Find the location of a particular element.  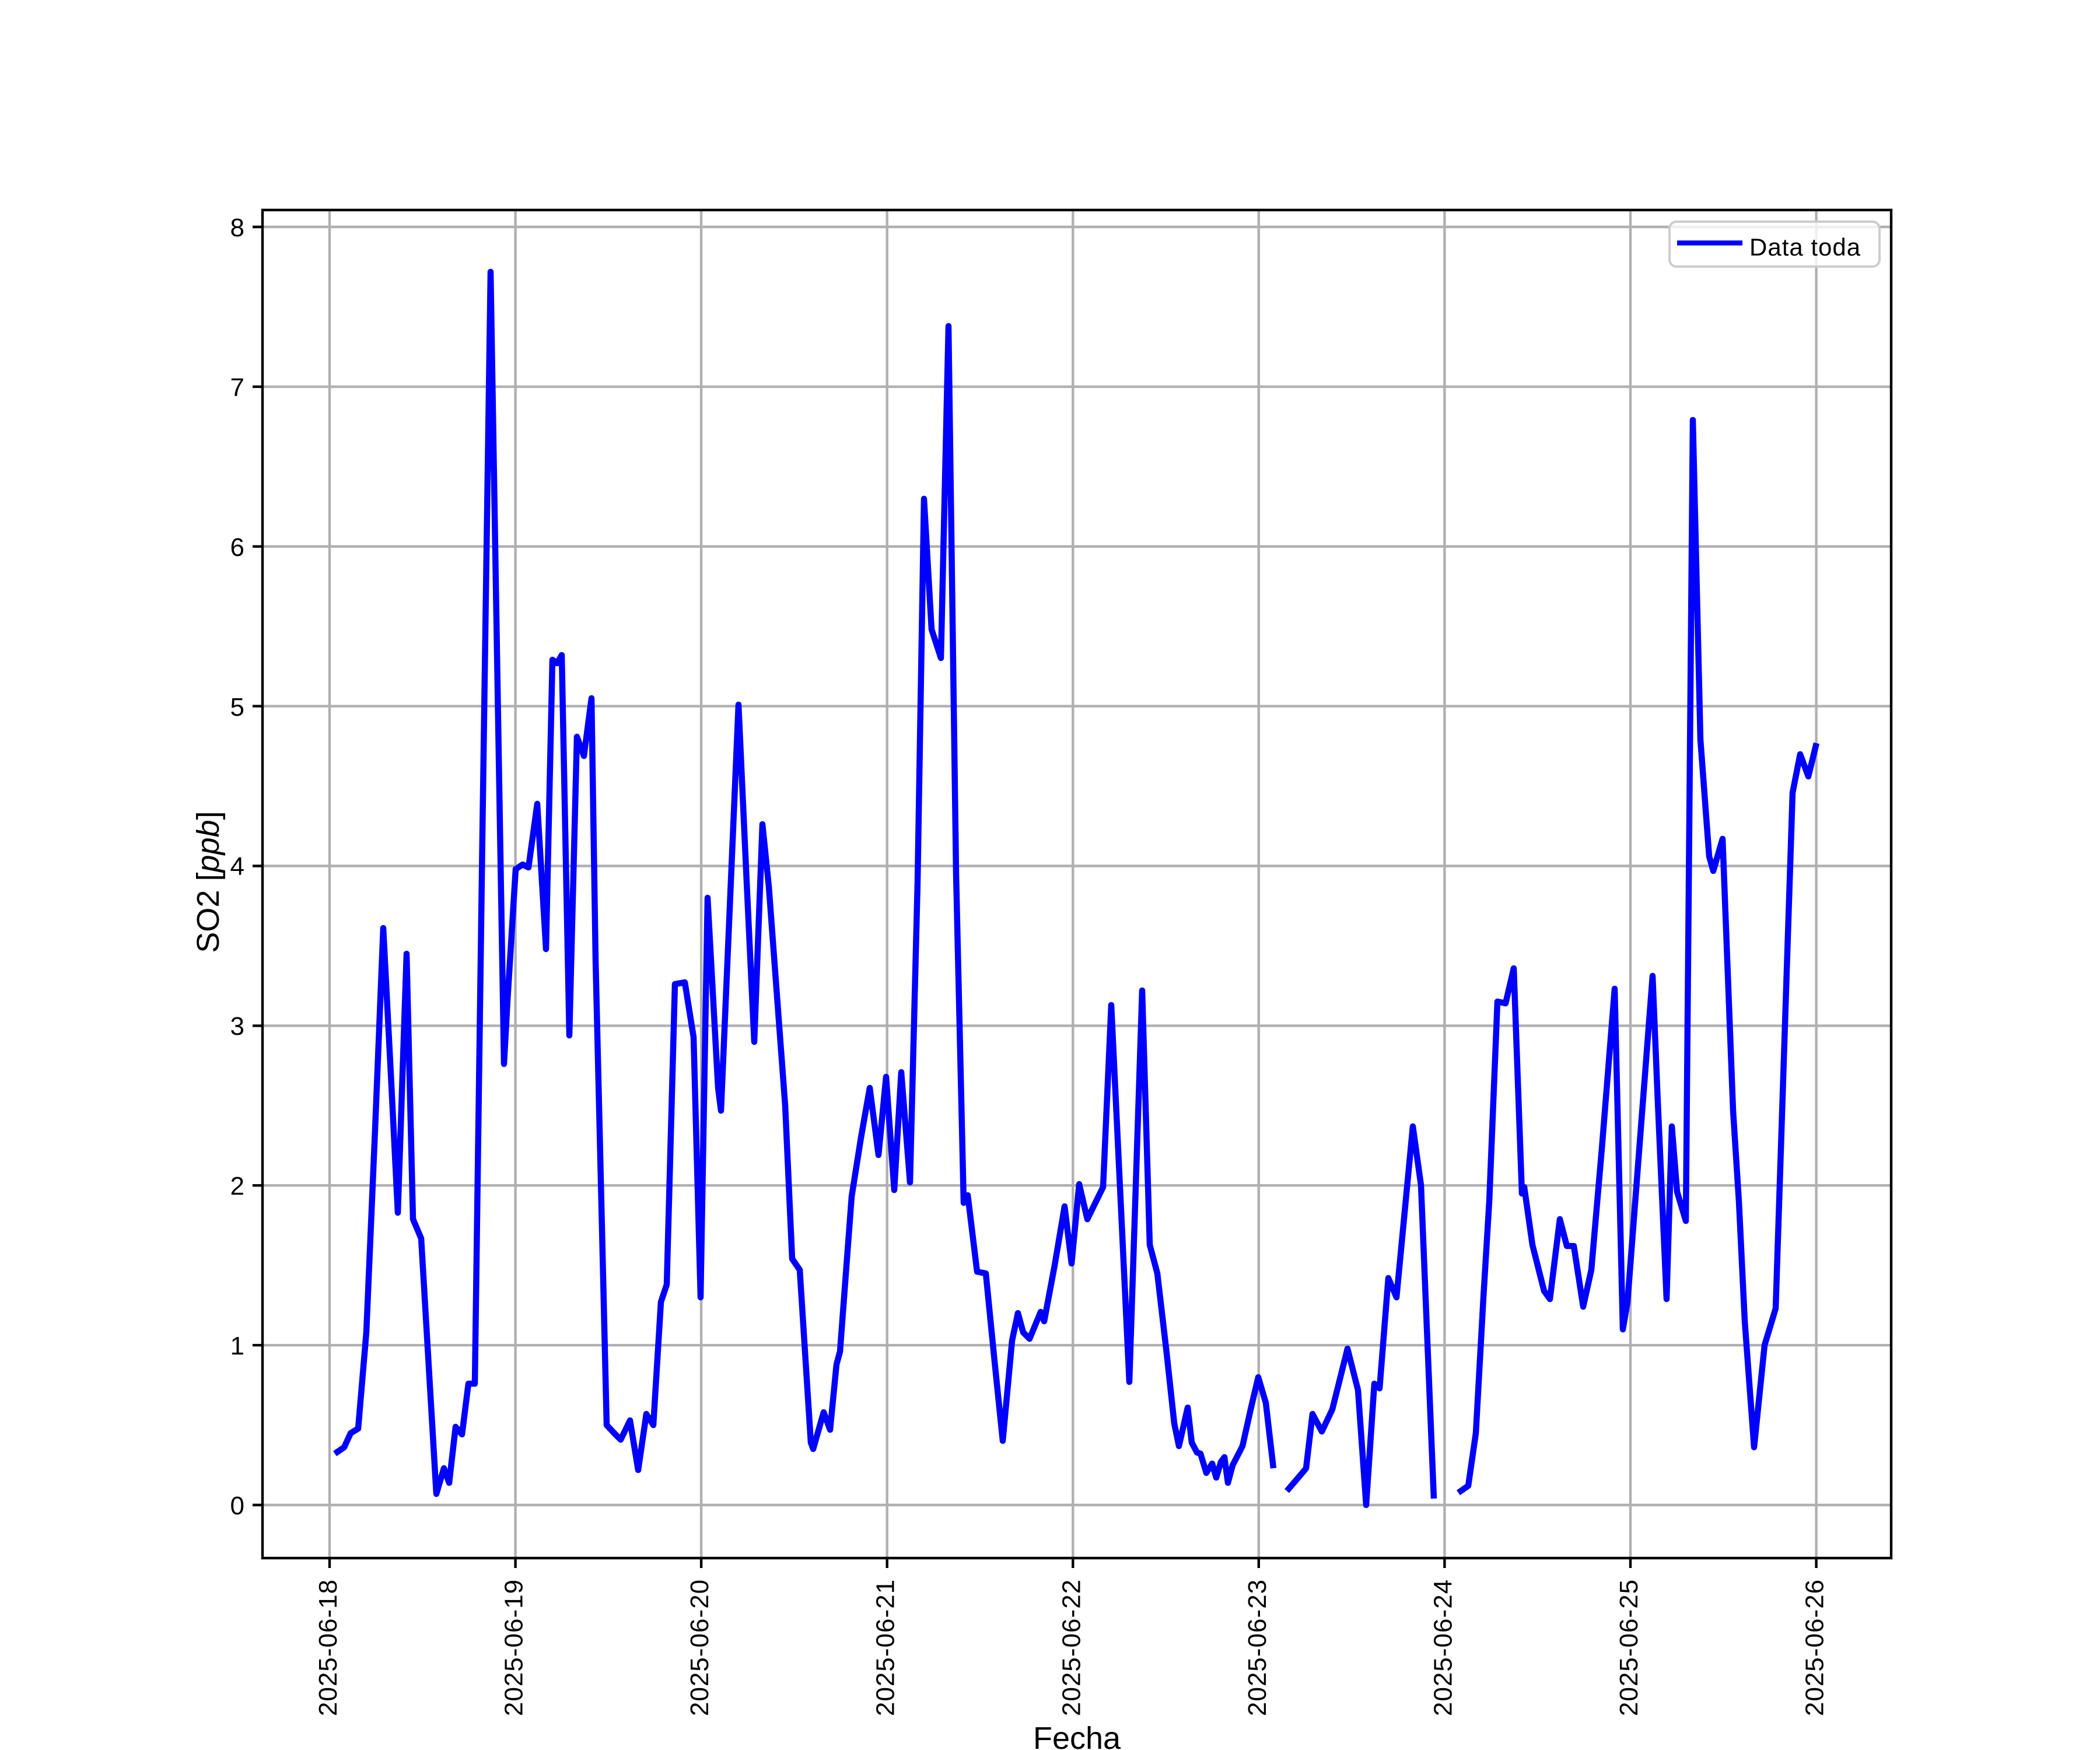

svg-text: 1 is located at coordinates (237, 1346).